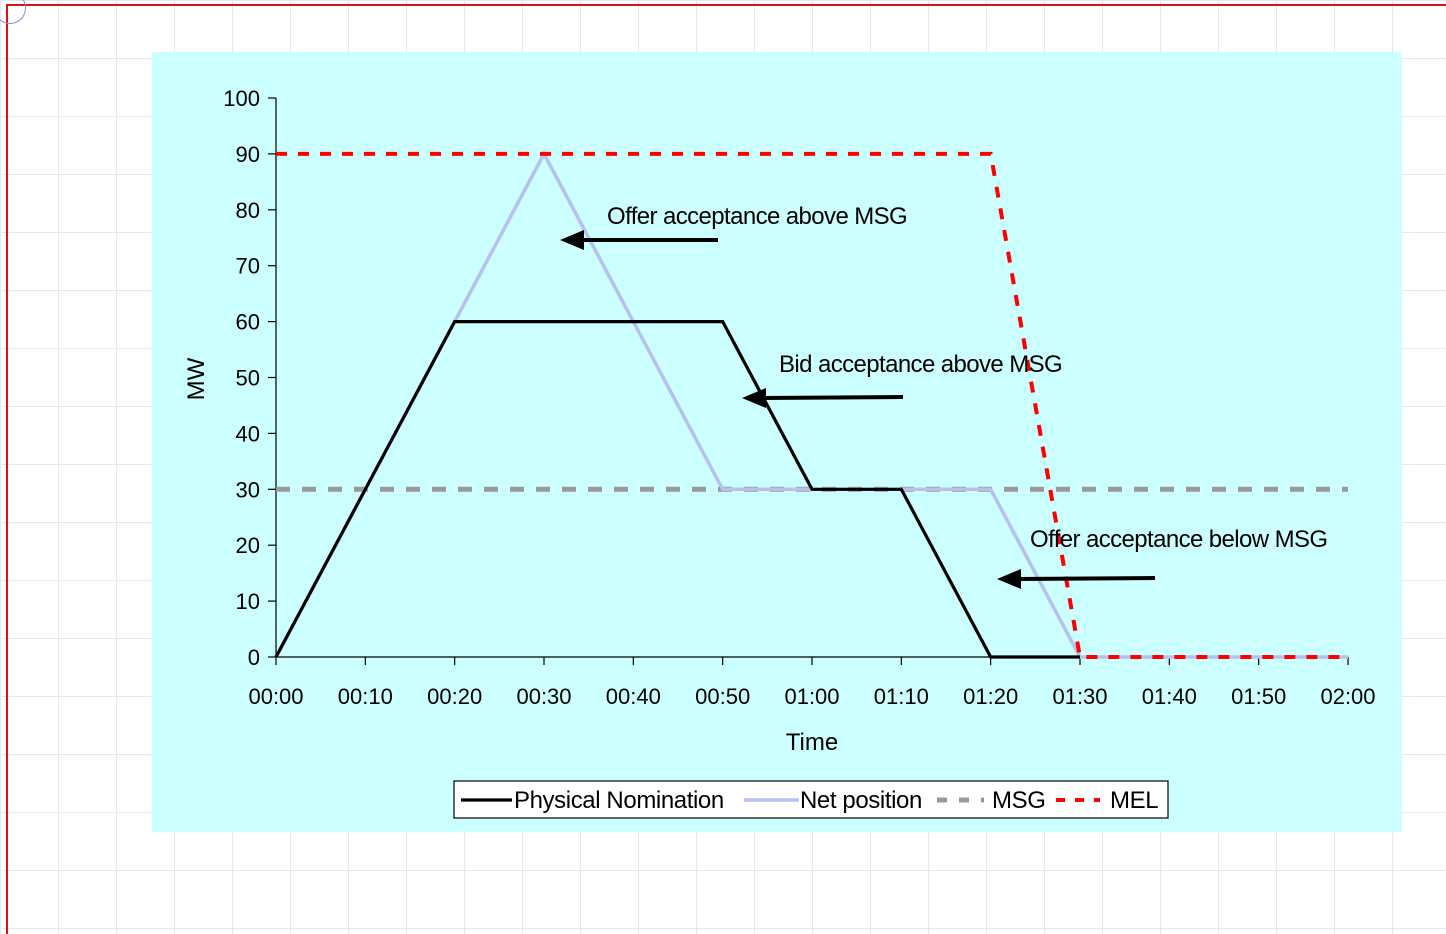 Image resolution: width=1446 pixels, height=934 pixels. Describe the element at coordinates (248, 210) in the screenshot. I see `y-tick-label: 80` at that location.